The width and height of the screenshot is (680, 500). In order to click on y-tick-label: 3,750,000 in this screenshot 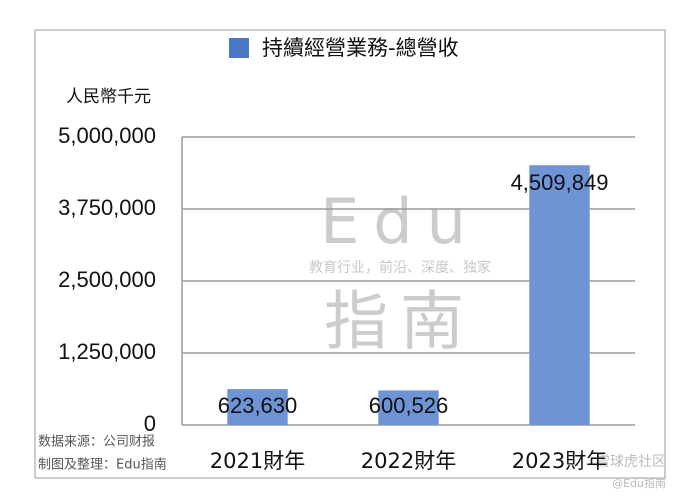, I will do `click(107, 207)`.